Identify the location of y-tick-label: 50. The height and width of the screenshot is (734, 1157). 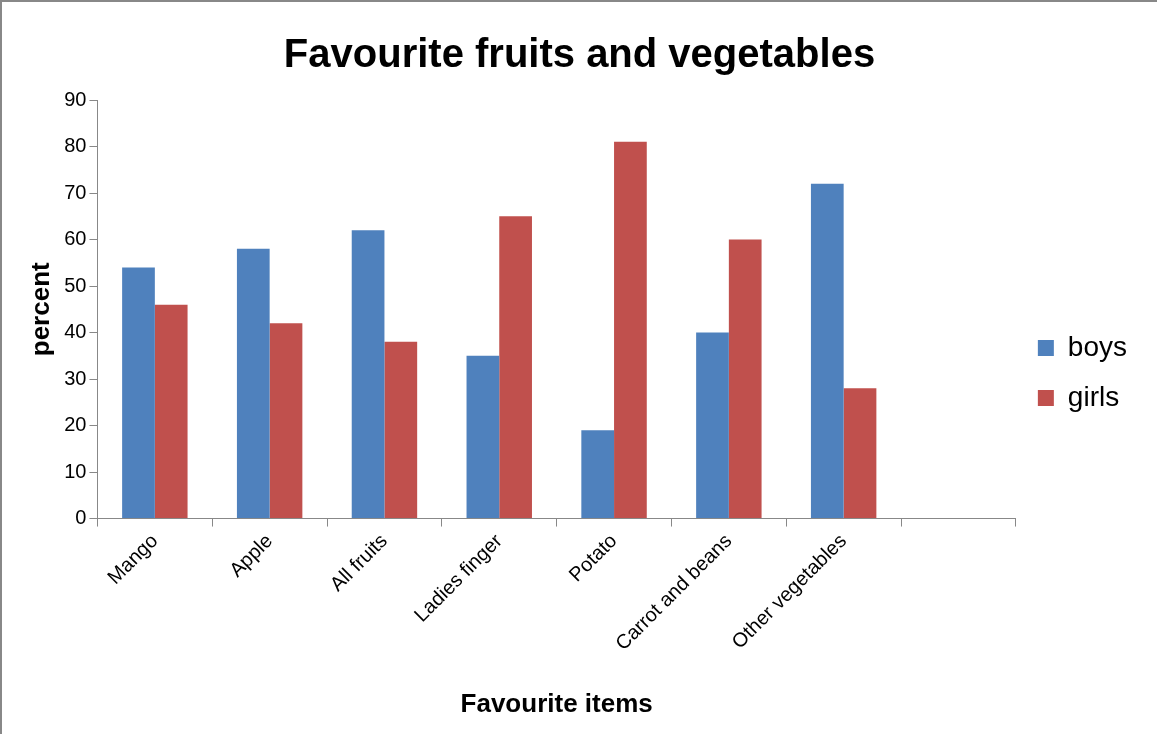
(75, 284).